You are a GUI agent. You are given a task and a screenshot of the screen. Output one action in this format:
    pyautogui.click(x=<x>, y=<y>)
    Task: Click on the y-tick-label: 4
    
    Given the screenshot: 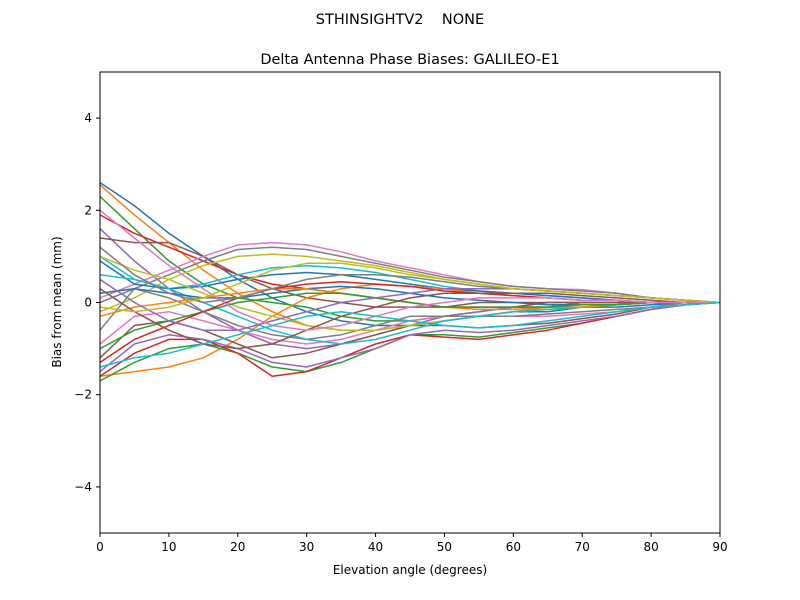 What is the action you would take?
    pyautogui.click(x=88, y=118)
    